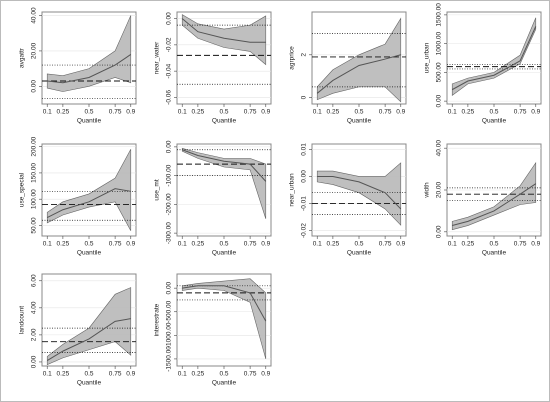  What do you see at coordinates (439, 43) in the screenshot?
I see `y-tick-label: 1000.00` at bounding box center [439, 43].